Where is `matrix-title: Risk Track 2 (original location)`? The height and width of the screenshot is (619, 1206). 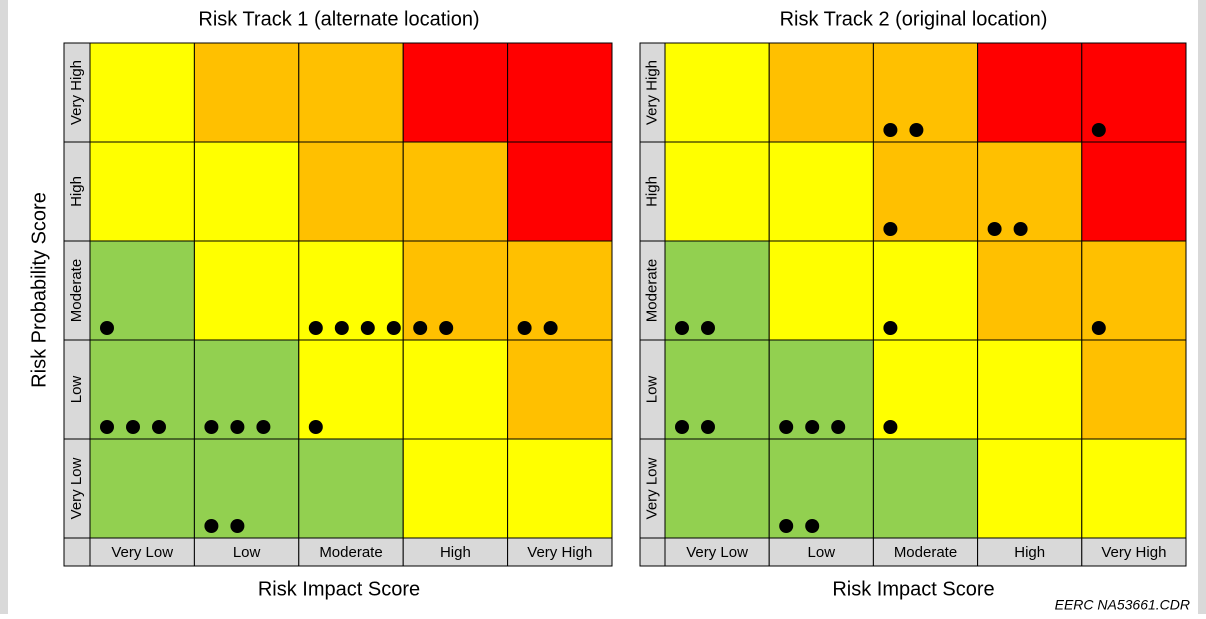
matrix-title: Risk Track 2 (original location) is located at coordinates (914, 19).